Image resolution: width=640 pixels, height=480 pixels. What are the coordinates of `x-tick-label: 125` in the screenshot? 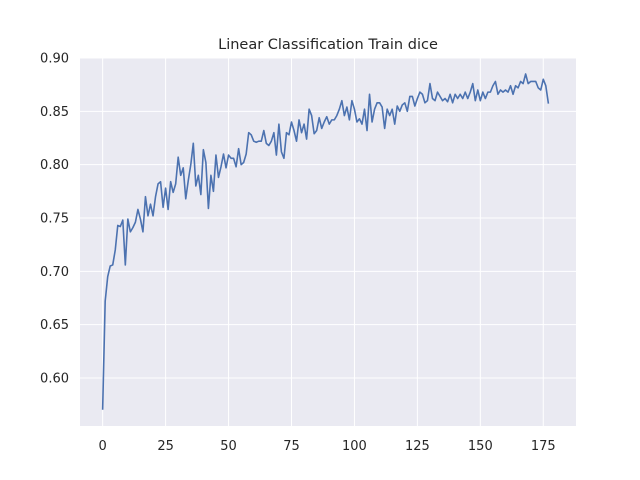 It's located at (417, 446).